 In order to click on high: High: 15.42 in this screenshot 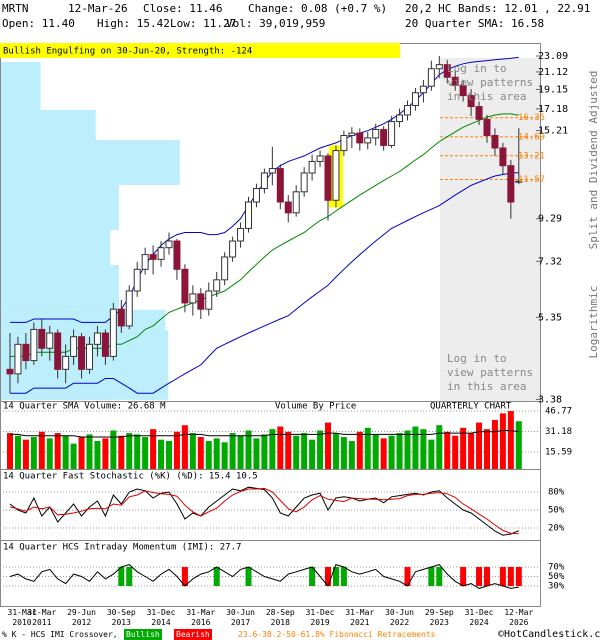, I will do `click(133, 23)`.